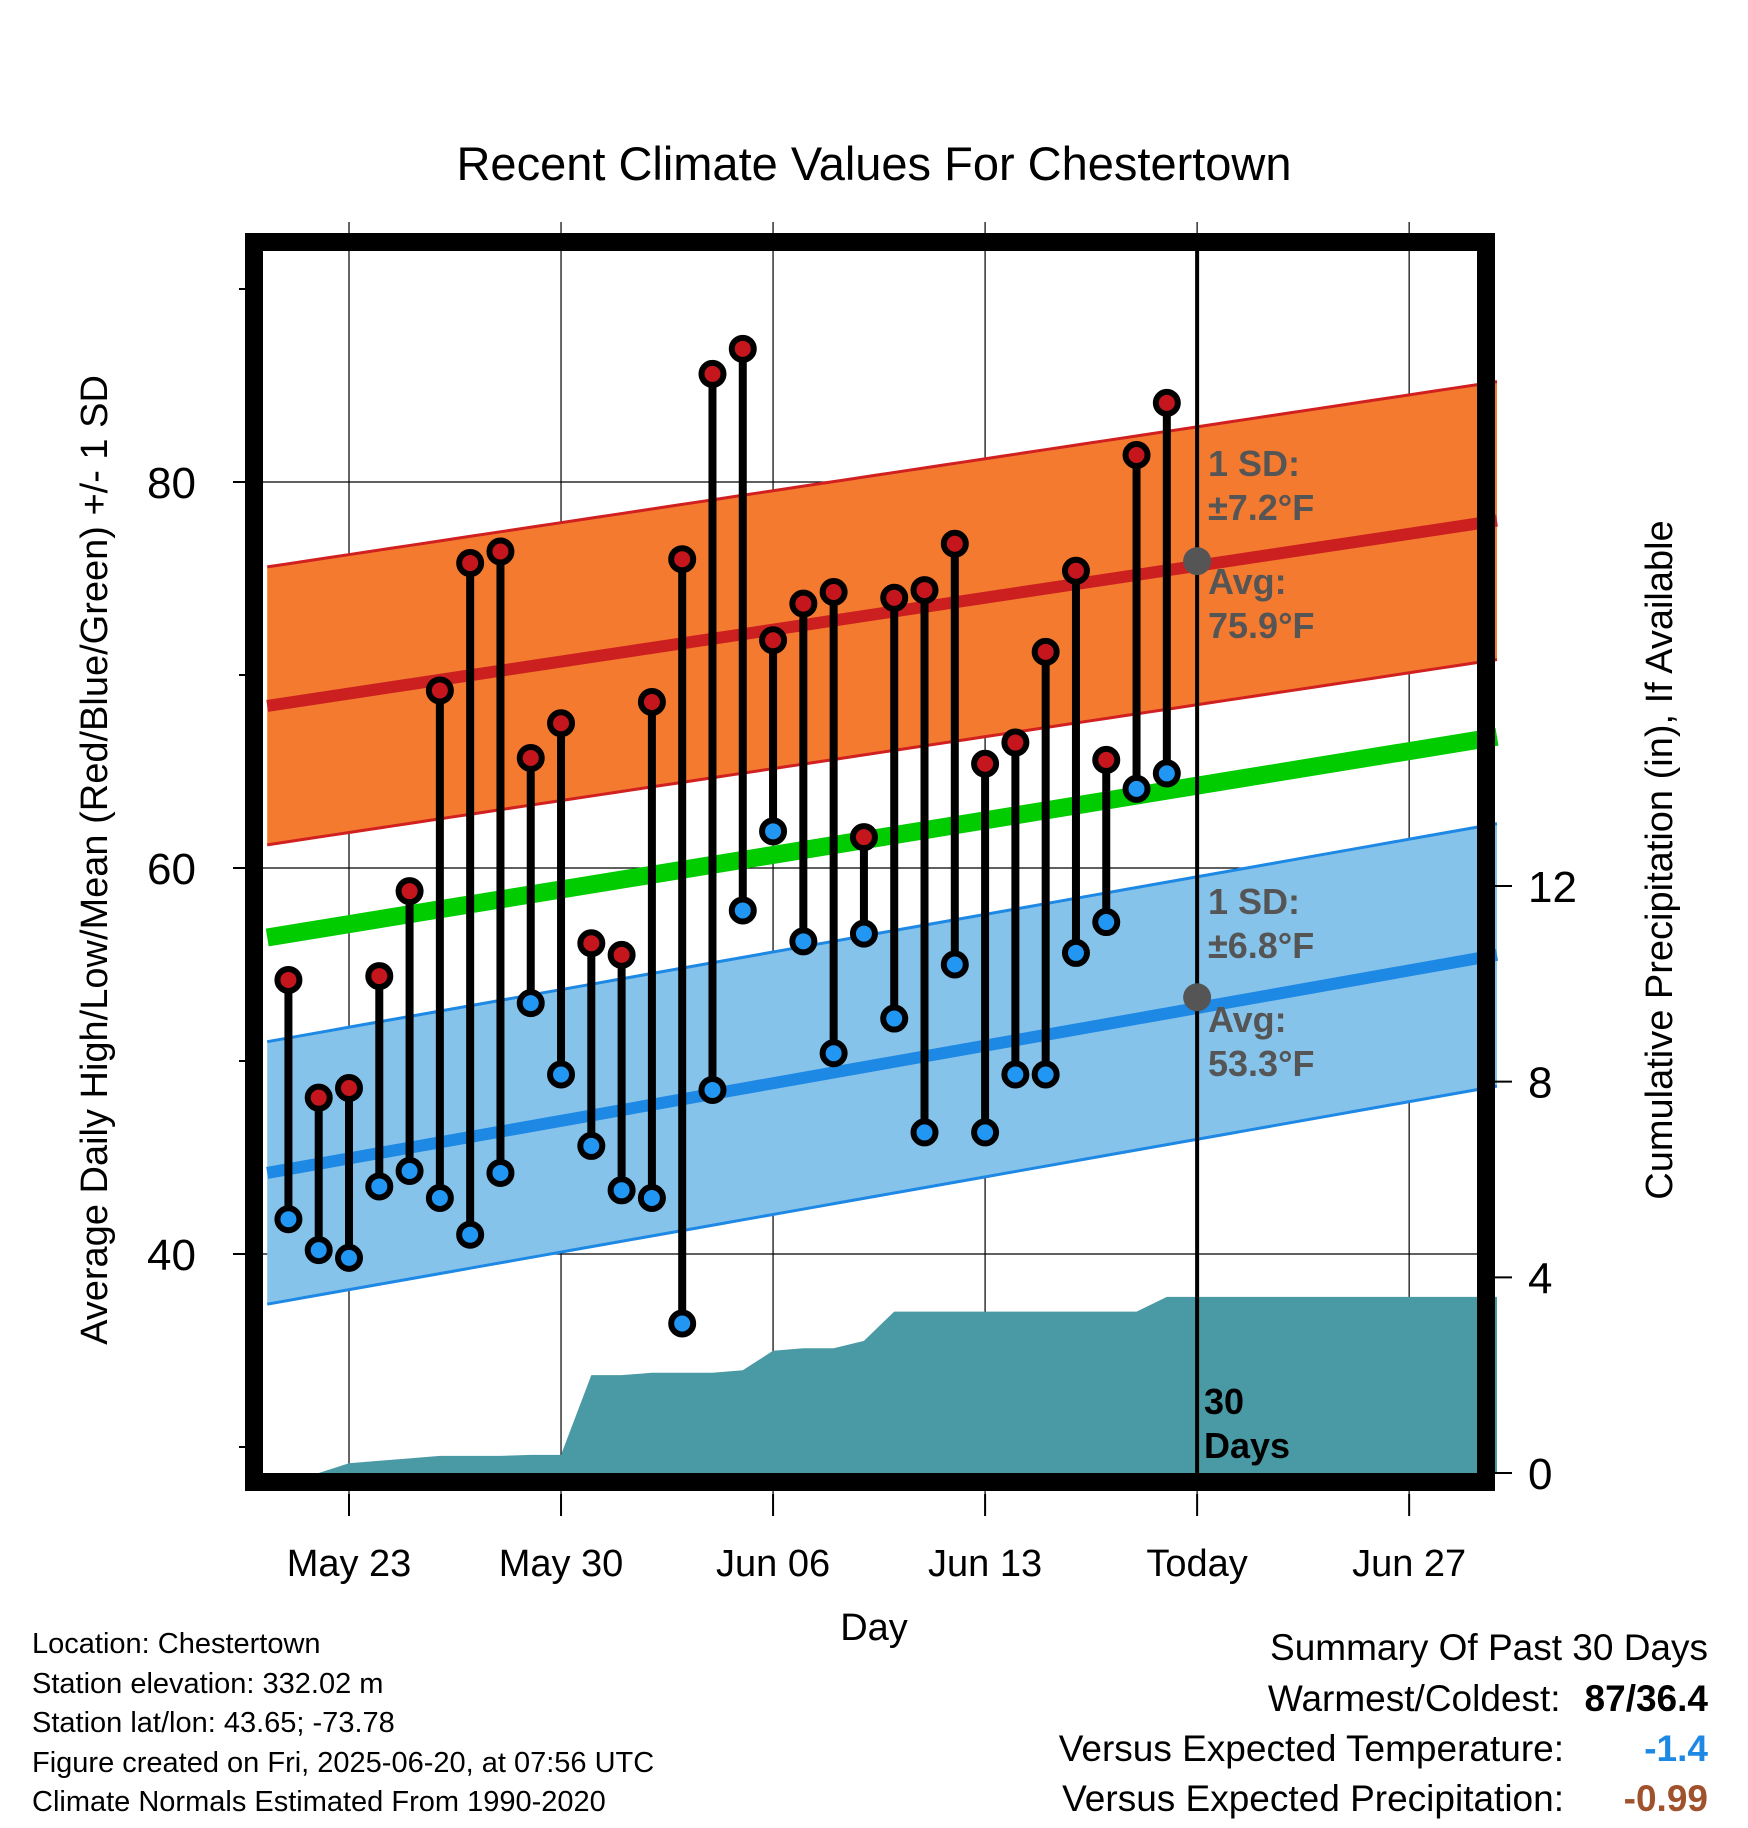 Image resolution: width=1748 pixels, height=1828 pixels. Describe the element at coordinates (892, 1384) in the screenshot. I see `precip-area` at that location.